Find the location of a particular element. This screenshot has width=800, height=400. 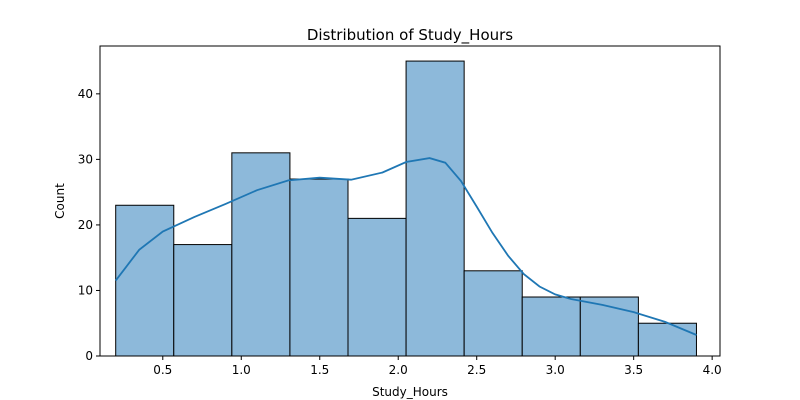

x-tick-label: 1.0 is located at coordinates (241, 370).